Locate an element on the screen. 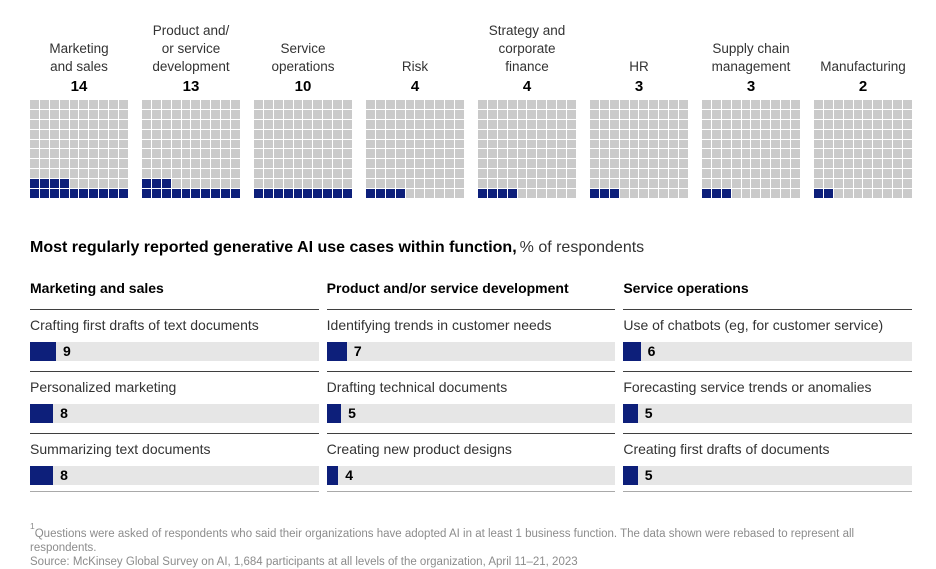  function-label: Supply chain management is located at coordinates (751, 58).